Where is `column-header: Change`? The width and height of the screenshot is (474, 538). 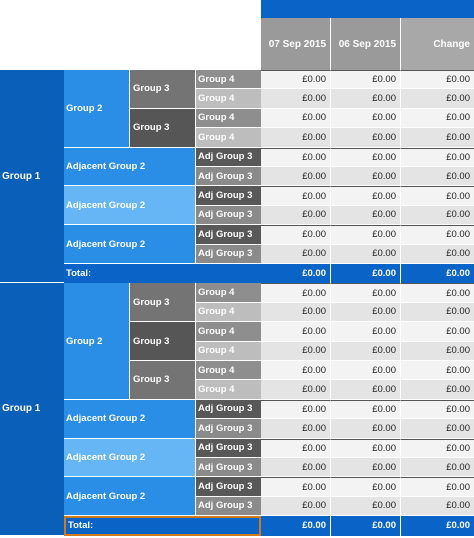
column-header: Change is located at coordinates (437, 44).